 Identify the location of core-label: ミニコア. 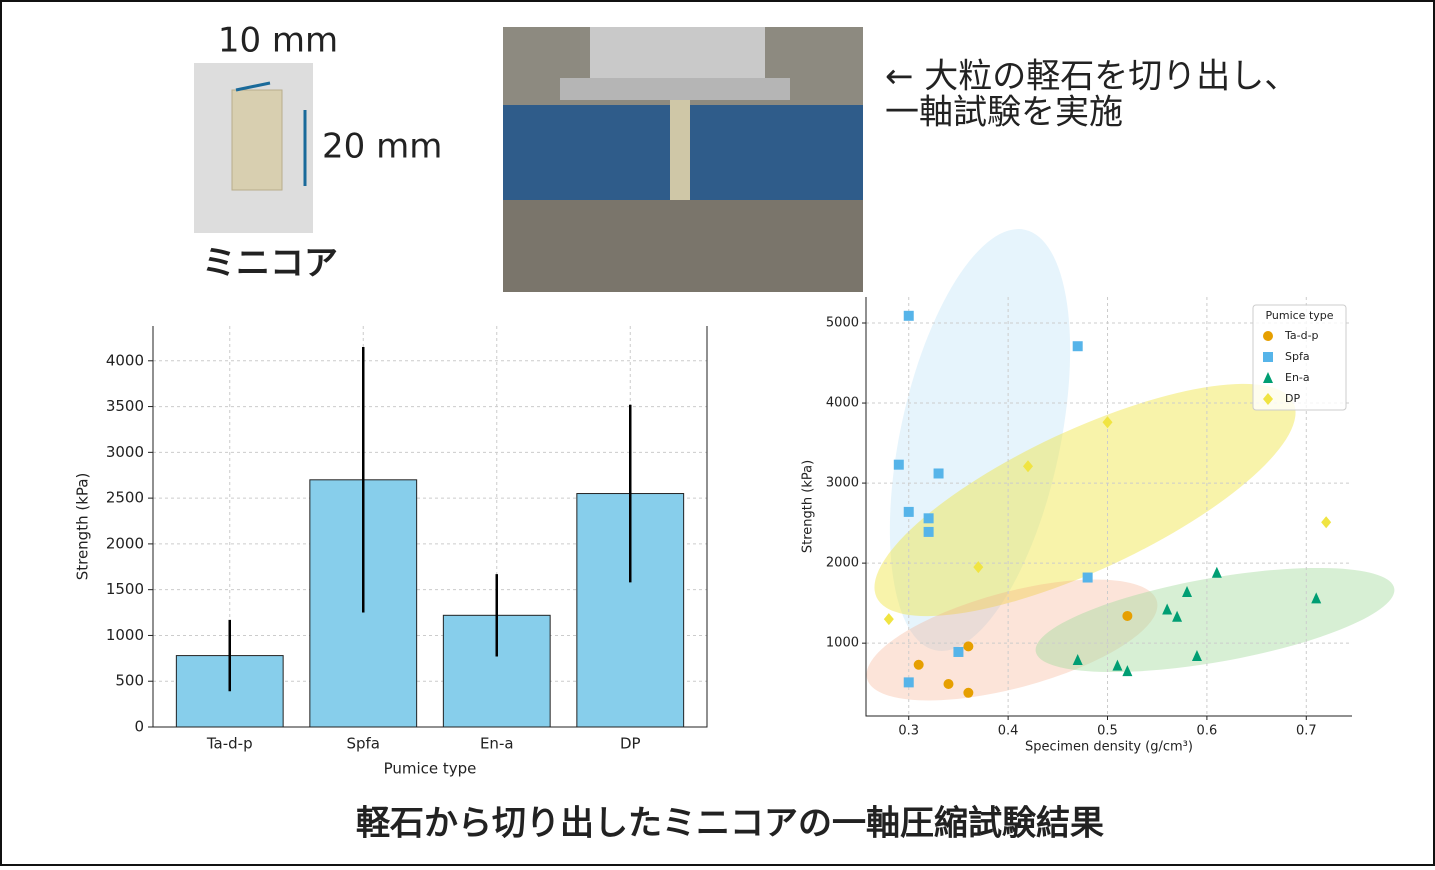
(270, 264).